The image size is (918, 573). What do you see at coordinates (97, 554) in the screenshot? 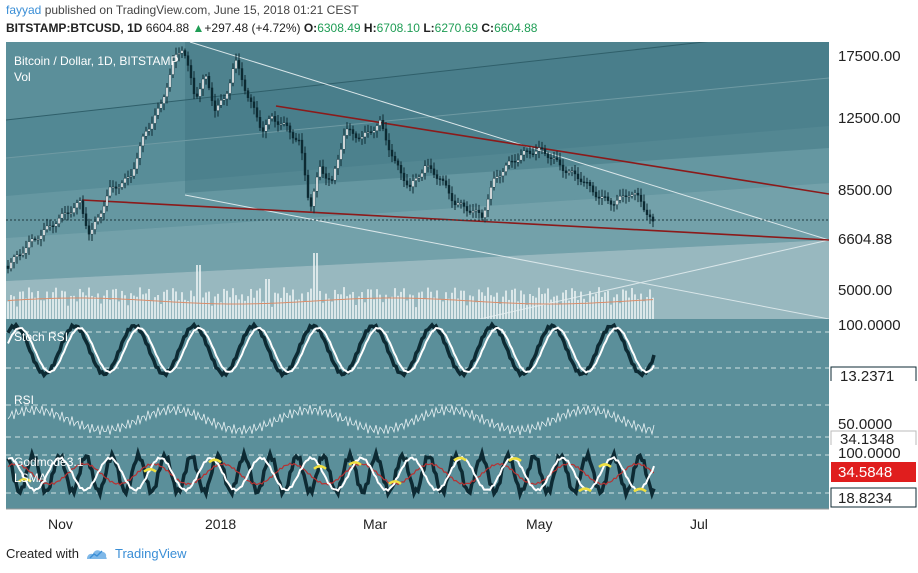
I see `tradingview-logo-icon` at bounding box center [97, 554].